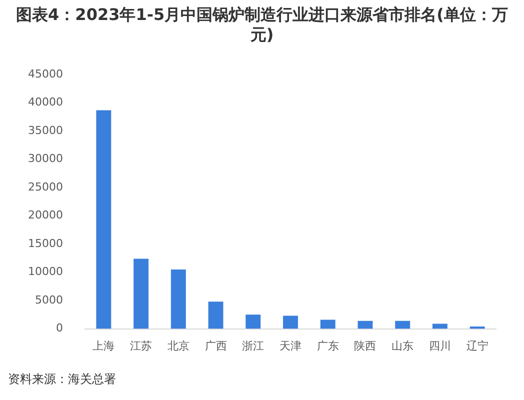 This screenshot has height=400, width=524. What do you see at coordinates (477, 345) in the screenshot?
I see `x-tick-label: 辽宁` at bounding box center [477, 345].